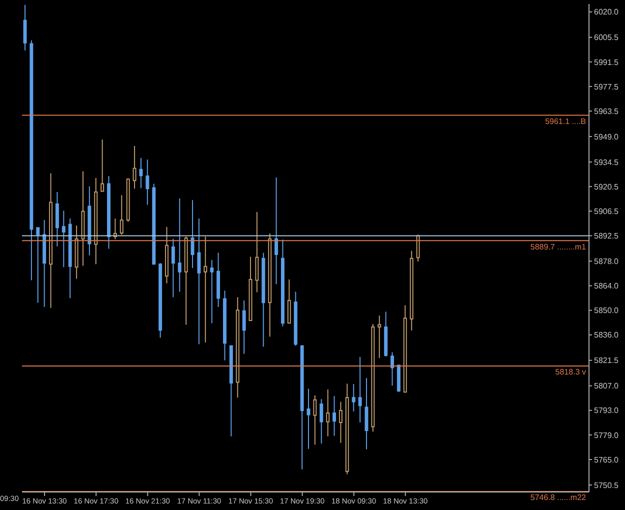  Describe the element at coordinates (607, 87) in the screenshot. I see `y-tick-label: 5977.5` at that location.